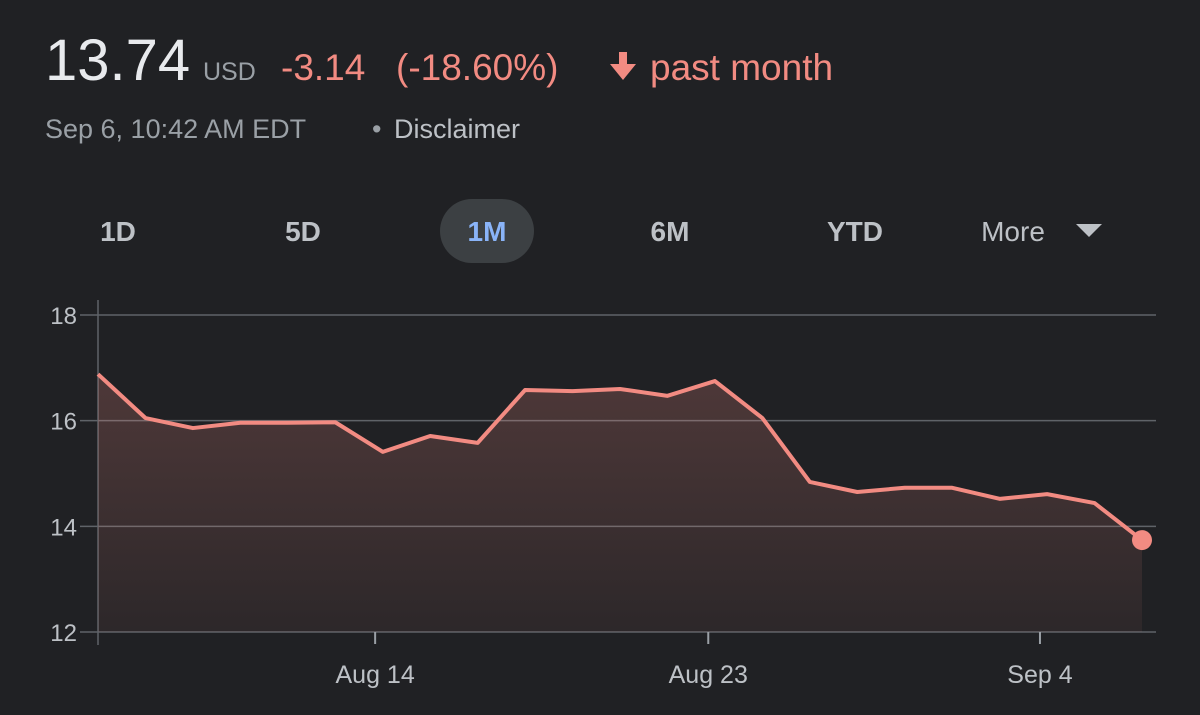  What do you see at coordinates (323, 67) in the screenshot?
I see `change: -3.14` at bounding box center [323, 67].